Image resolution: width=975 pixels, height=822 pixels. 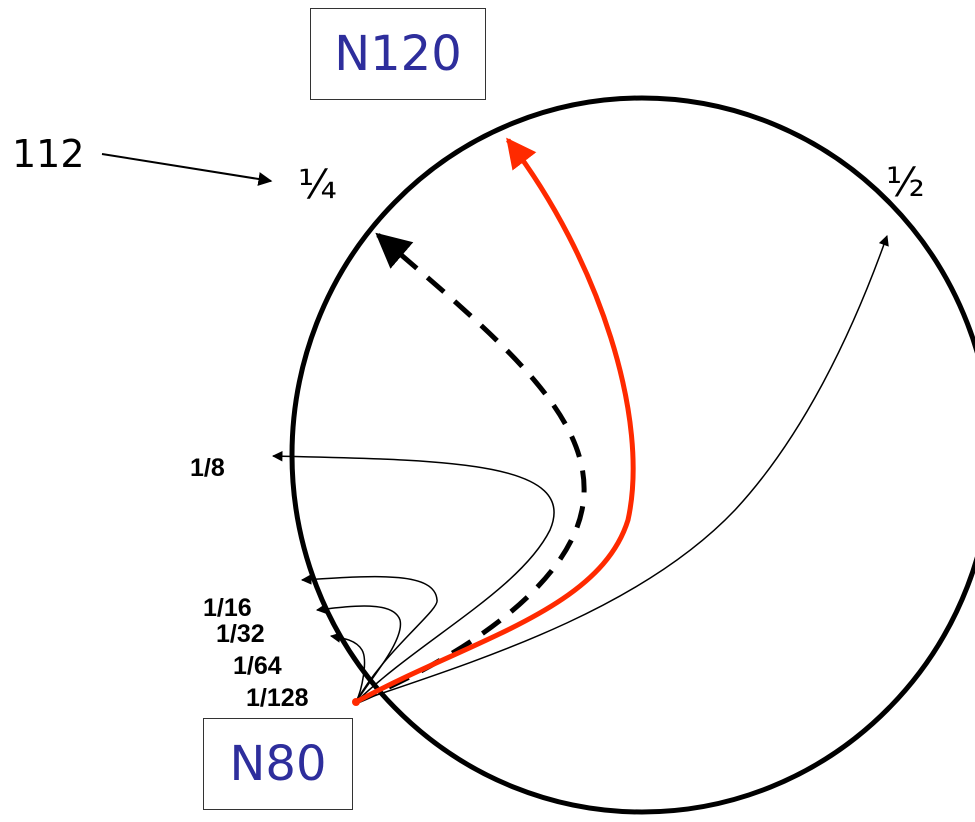 I want to click on finger-arrow-sixty-fourth, so click(x=347, y=667).